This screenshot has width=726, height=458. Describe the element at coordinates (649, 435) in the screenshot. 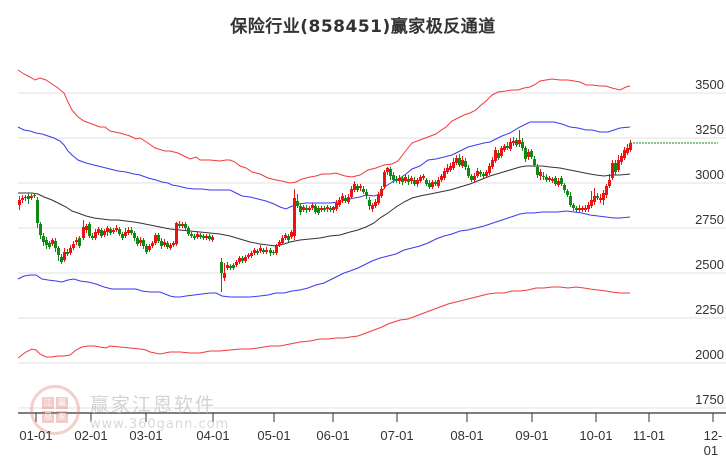

I see `x-tick-label: 11-01` at that location.